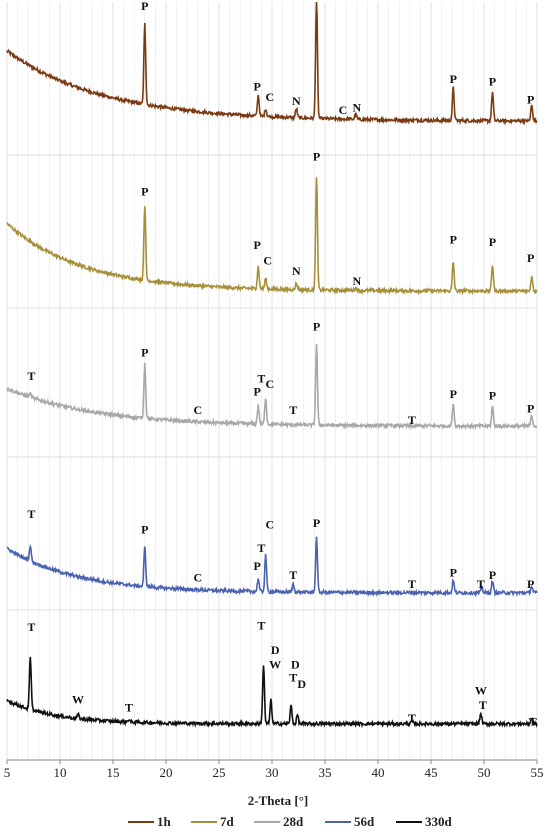  Describe the element at coordinates (227, 821) in the screenshot. I see `legend-label-7d: 7d` at that location.